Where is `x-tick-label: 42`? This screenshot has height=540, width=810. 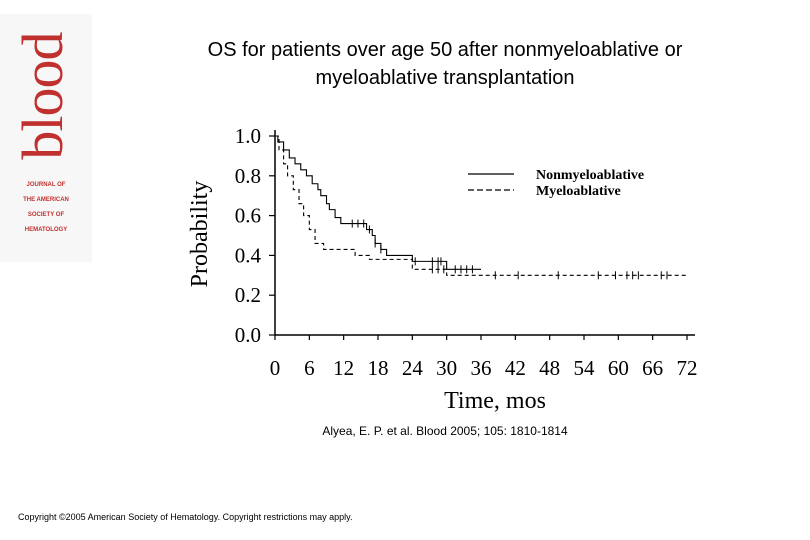 x-tick-label: 42 is located at coordinates (515, 368).